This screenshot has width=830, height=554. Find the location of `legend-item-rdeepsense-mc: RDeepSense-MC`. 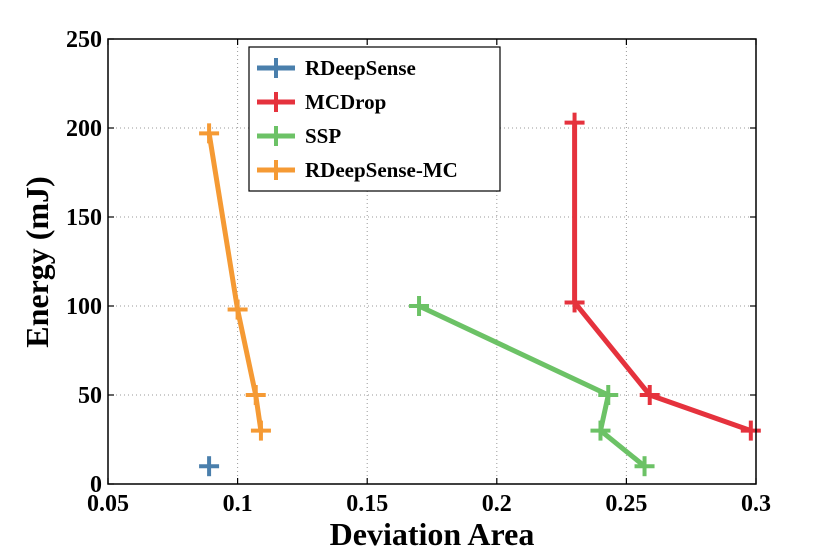

legend-item-rdeepsense-mc: RDeepSense-MC is located at coordinates (357, 170).